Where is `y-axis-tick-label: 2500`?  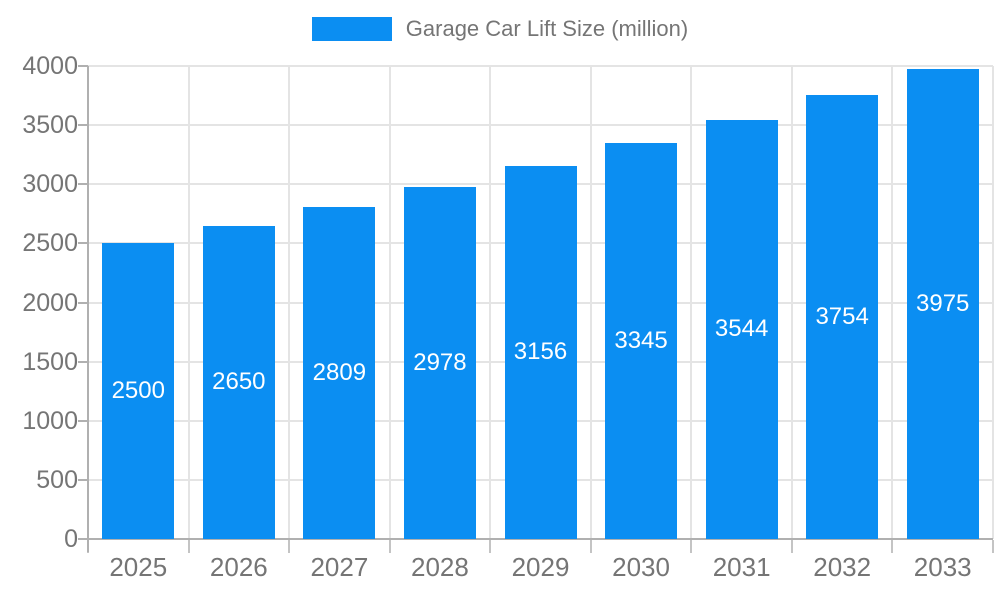 y-axis-tick-label: 2500 is located at coordinates (50, 243).